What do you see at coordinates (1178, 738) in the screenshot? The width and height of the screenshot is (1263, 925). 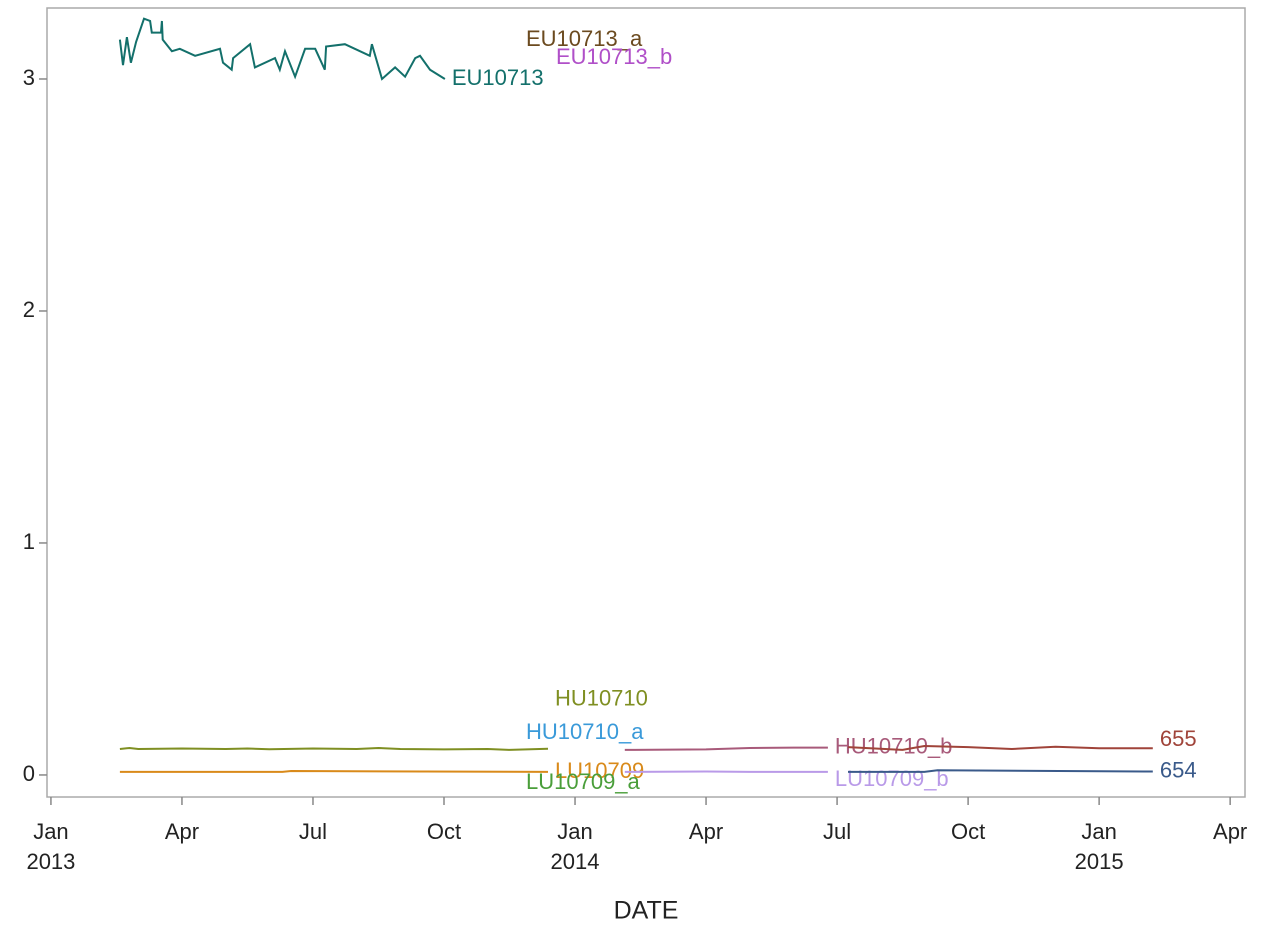 I see `series-label: 655` at bounding box center [1178, 738].